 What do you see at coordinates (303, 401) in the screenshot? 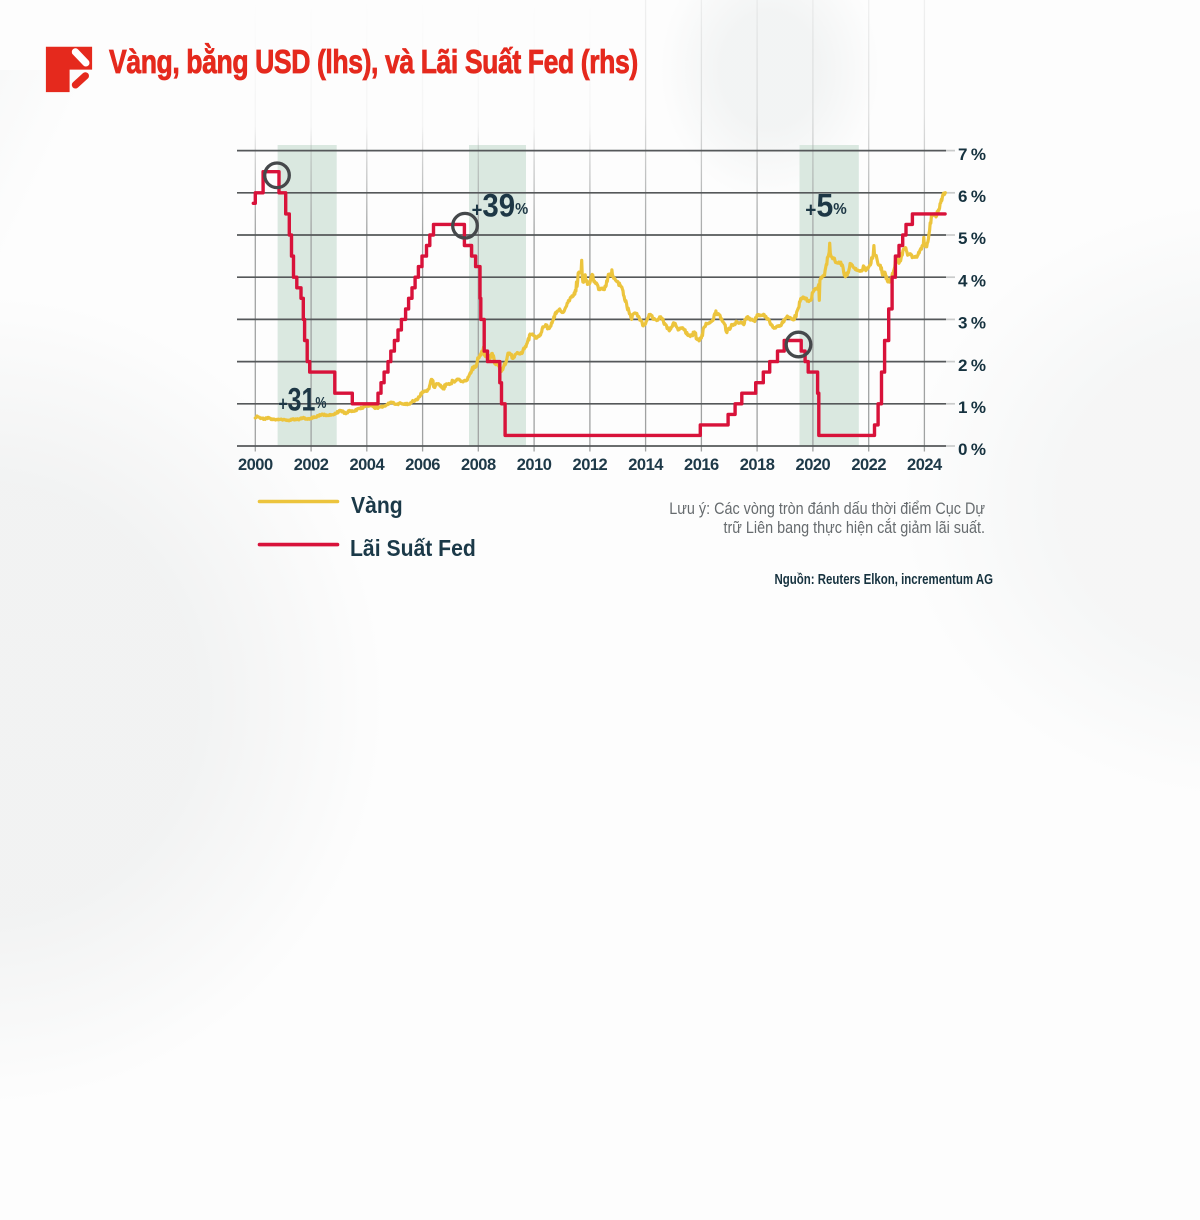
I see `svg-text: +31%` at bounding box center [303, 401].